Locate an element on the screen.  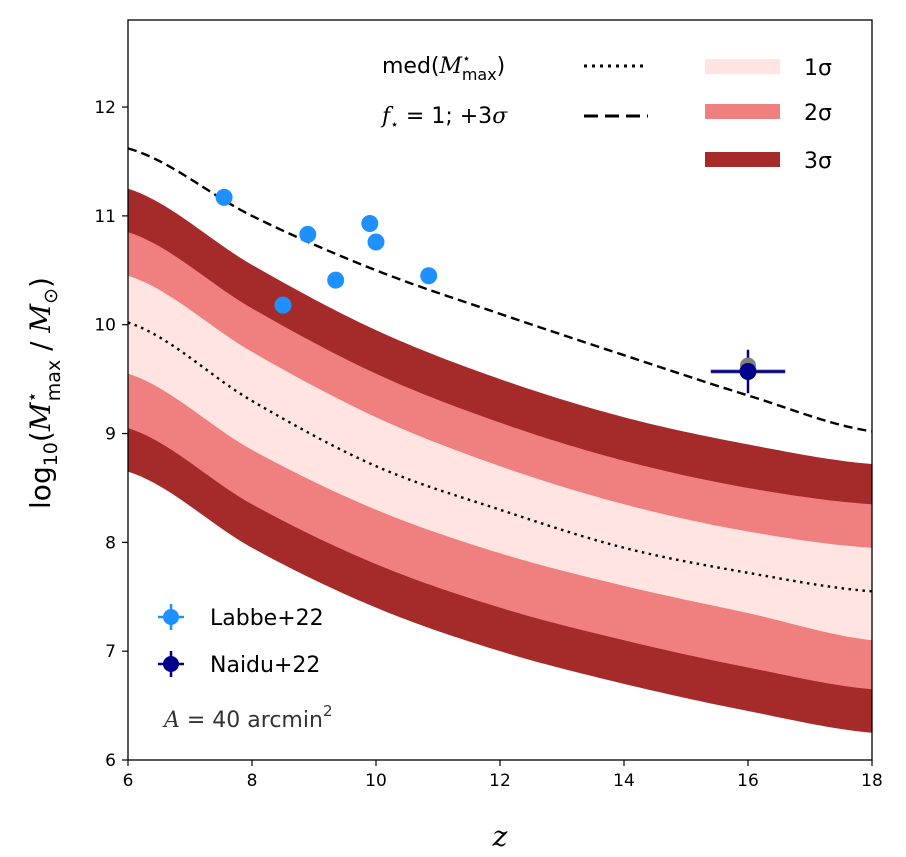
legend-f-label: f⋆ = 1; +3σ is located at coordinates (444, 118).